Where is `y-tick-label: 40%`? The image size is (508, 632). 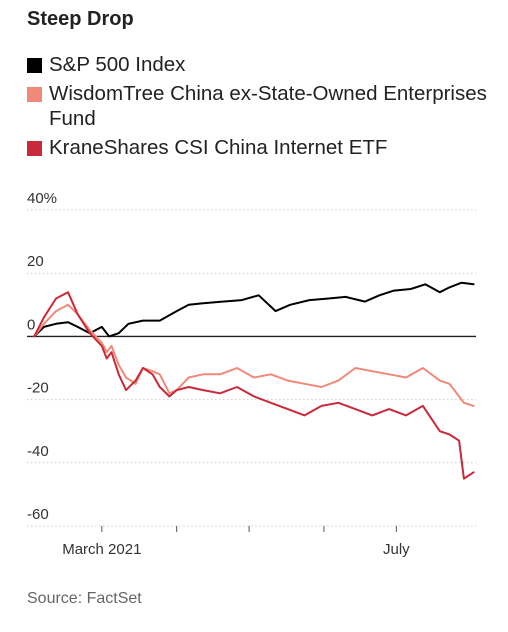 y-tick-label: 40% is located at coordinates (42, 198).